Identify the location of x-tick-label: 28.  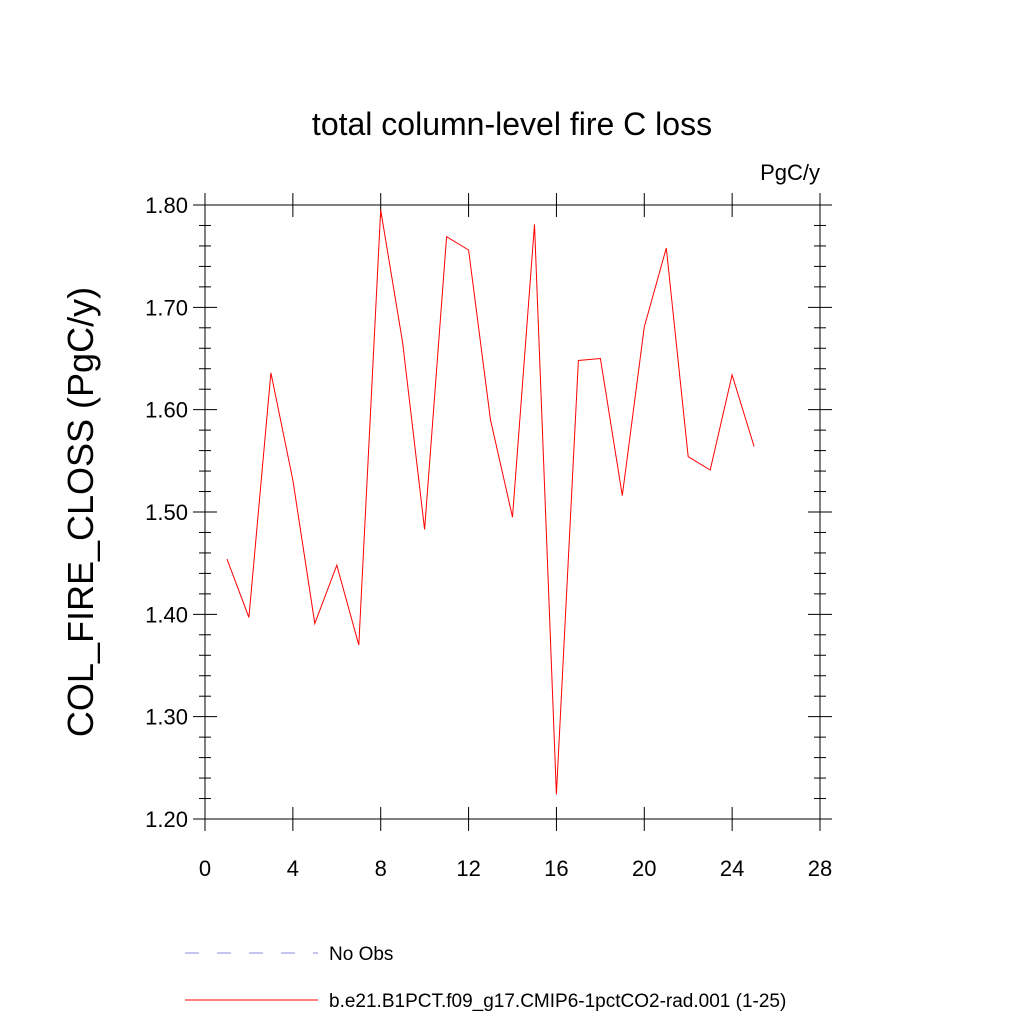
(820, 868).